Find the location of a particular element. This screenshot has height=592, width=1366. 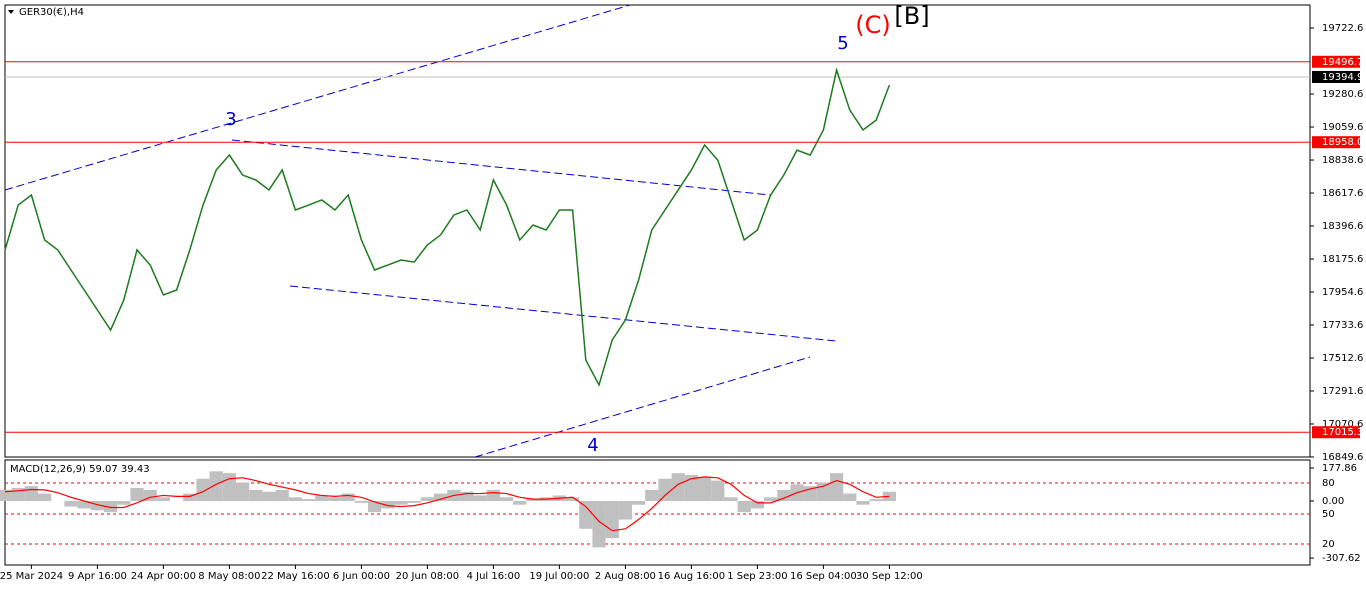

x-tick-label: 8 May 08:00 is located at coordinates (229, 576).